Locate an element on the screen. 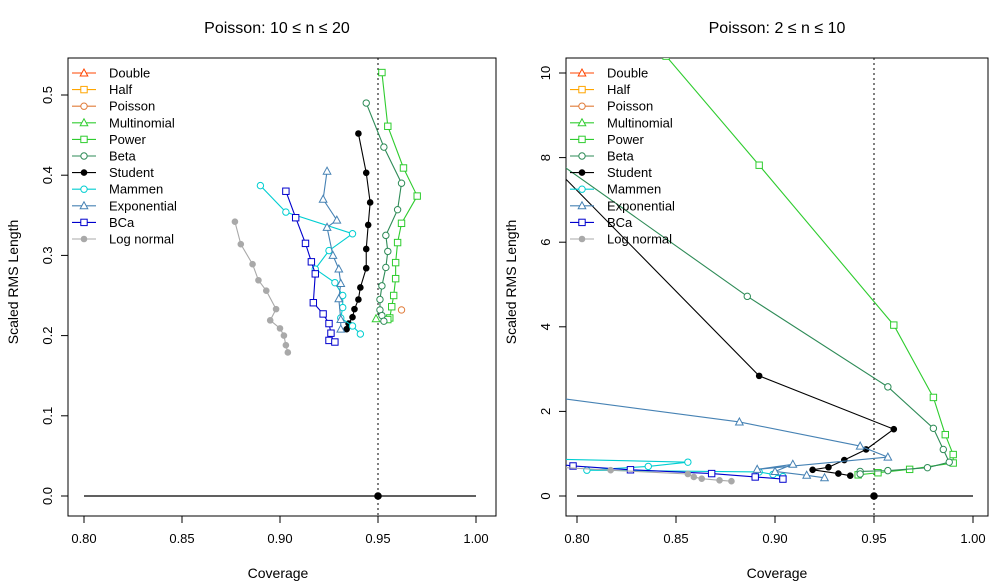  right-legend-marker-power is located at coordinates (582, 139).